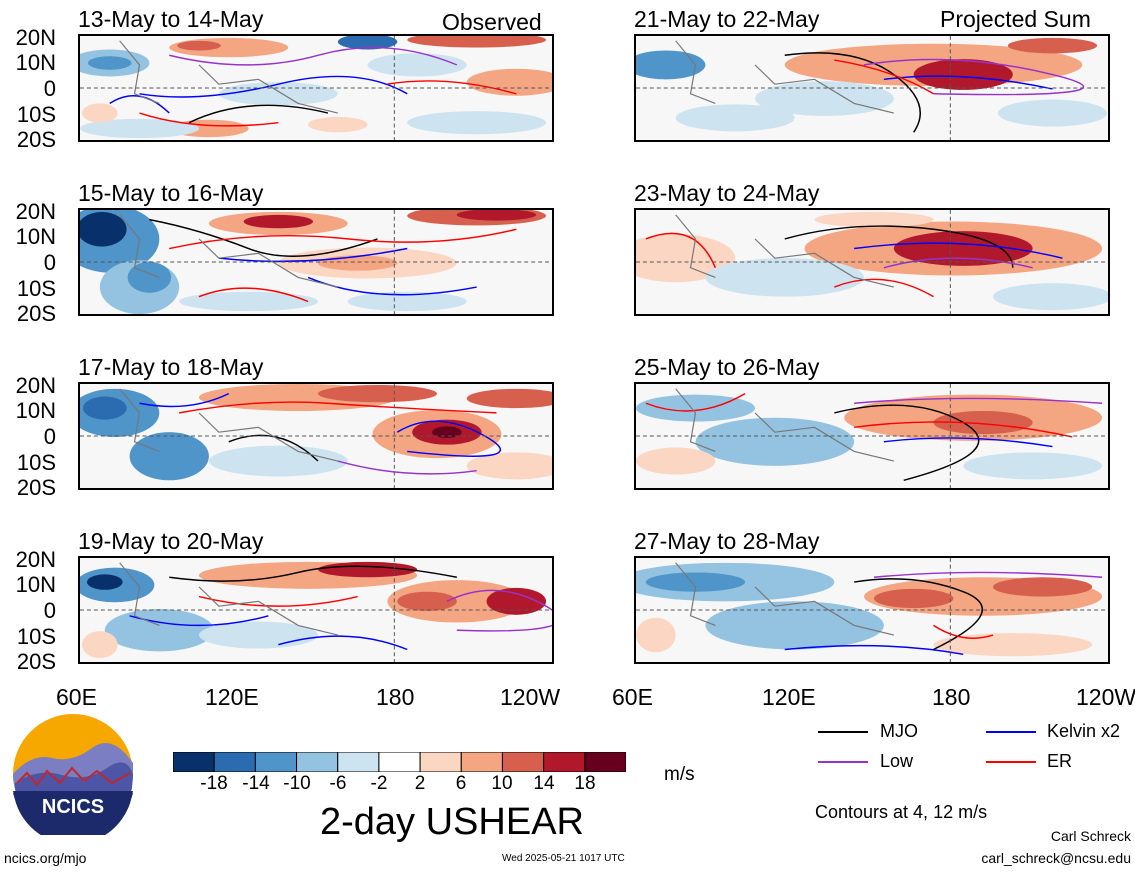  Describe the element at coordinates (843, 762) in the screenshot. I see `legend-line-low` at that location.